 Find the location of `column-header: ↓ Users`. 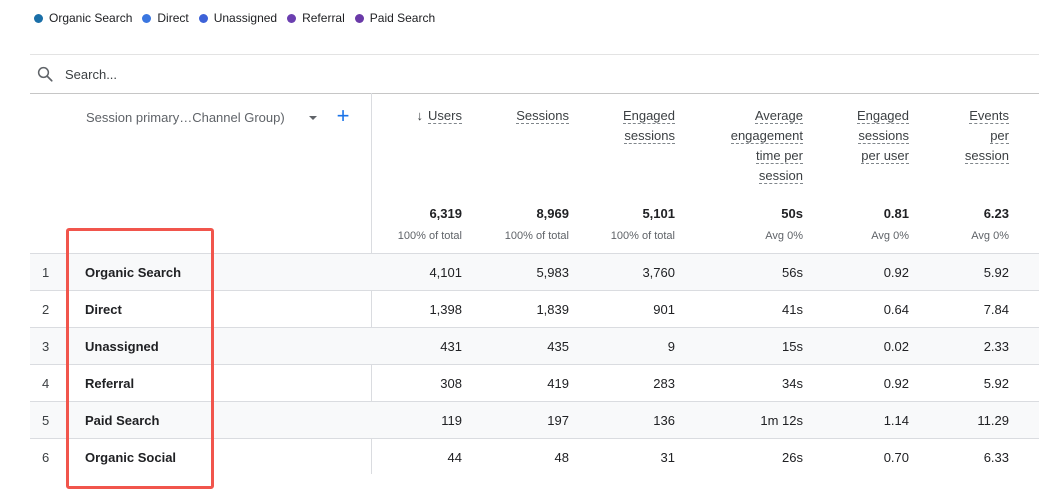

column-header: ↓ Users is located at coordinates (439, 116).